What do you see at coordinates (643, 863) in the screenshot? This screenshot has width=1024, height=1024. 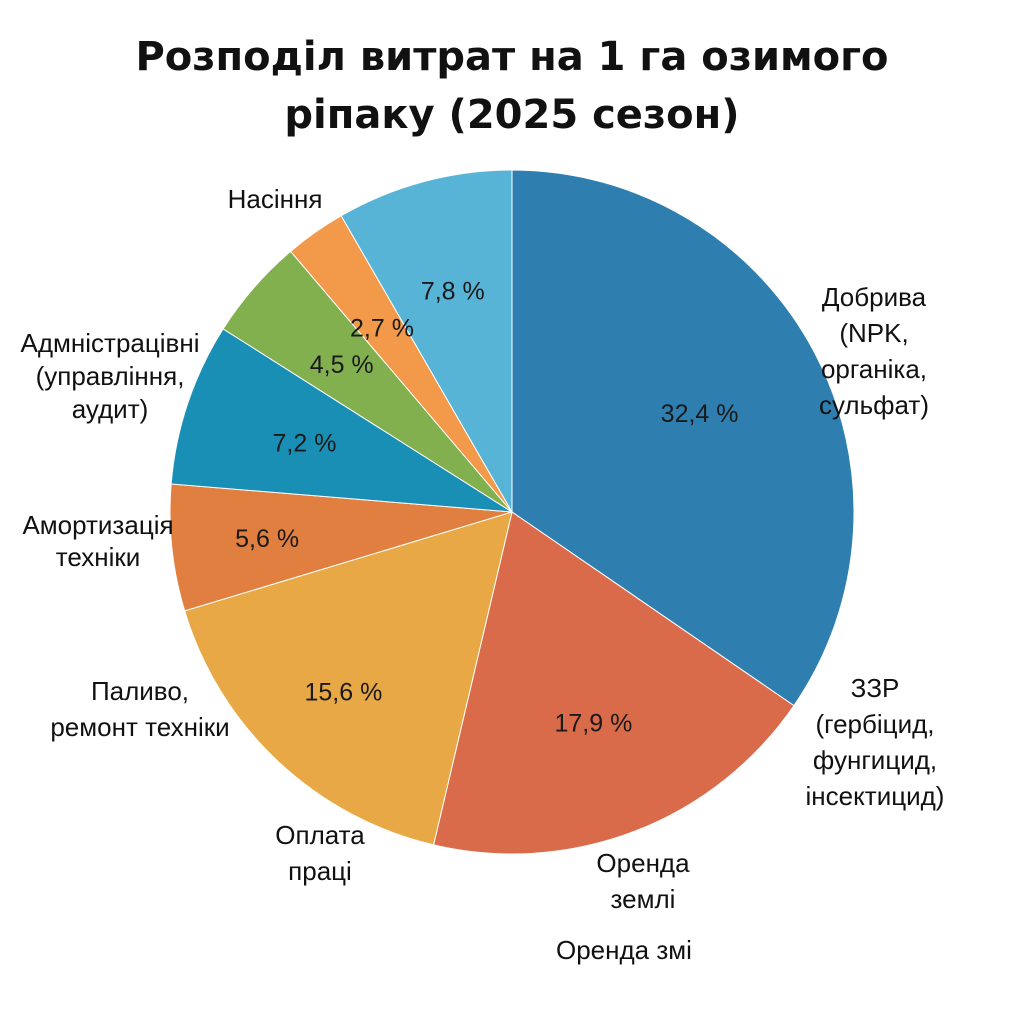 I see `category-label-2-line-0: Оренда` at bounding box center [643, 863].